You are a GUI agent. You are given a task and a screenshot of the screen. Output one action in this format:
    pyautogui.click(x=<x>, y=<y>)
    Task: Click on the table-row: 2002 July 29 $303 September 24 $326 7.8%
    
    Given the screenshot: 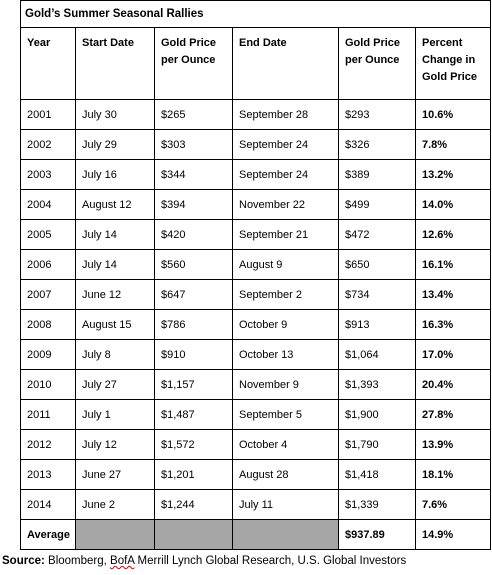 What is the action you would take?
    pyautogui.click(x=256, y=144)
    